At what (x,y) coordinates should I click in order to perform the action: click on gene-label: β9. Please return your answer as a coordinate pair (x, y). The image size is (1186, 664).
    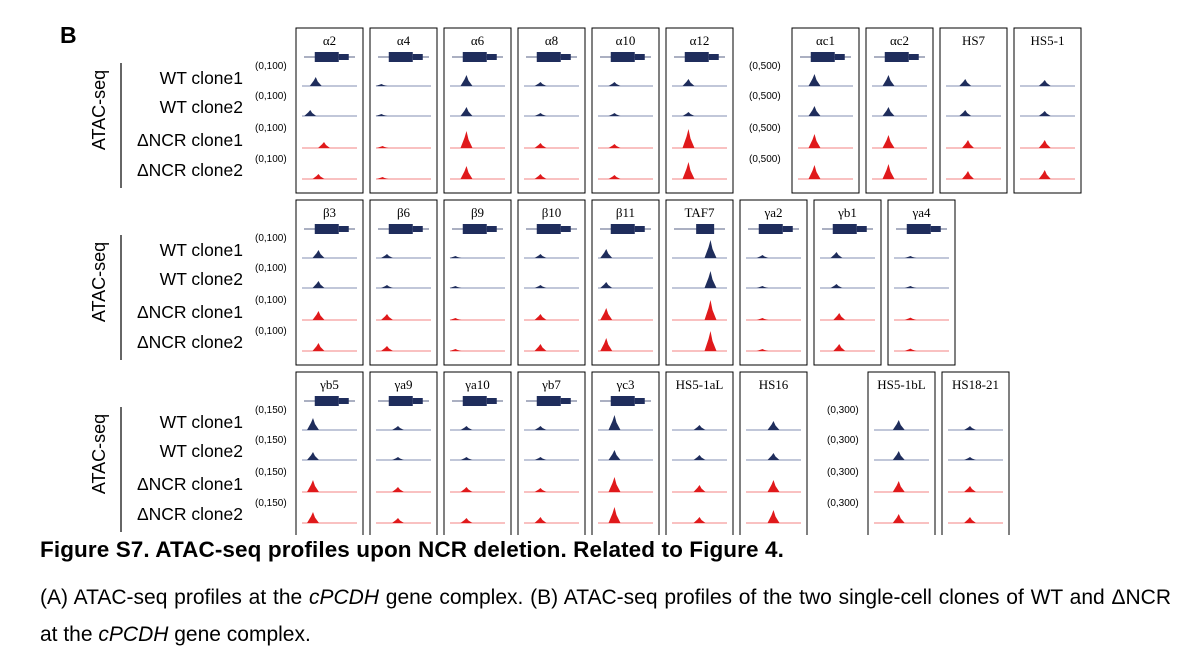
    Looking at the image, I should click on (477, 212).